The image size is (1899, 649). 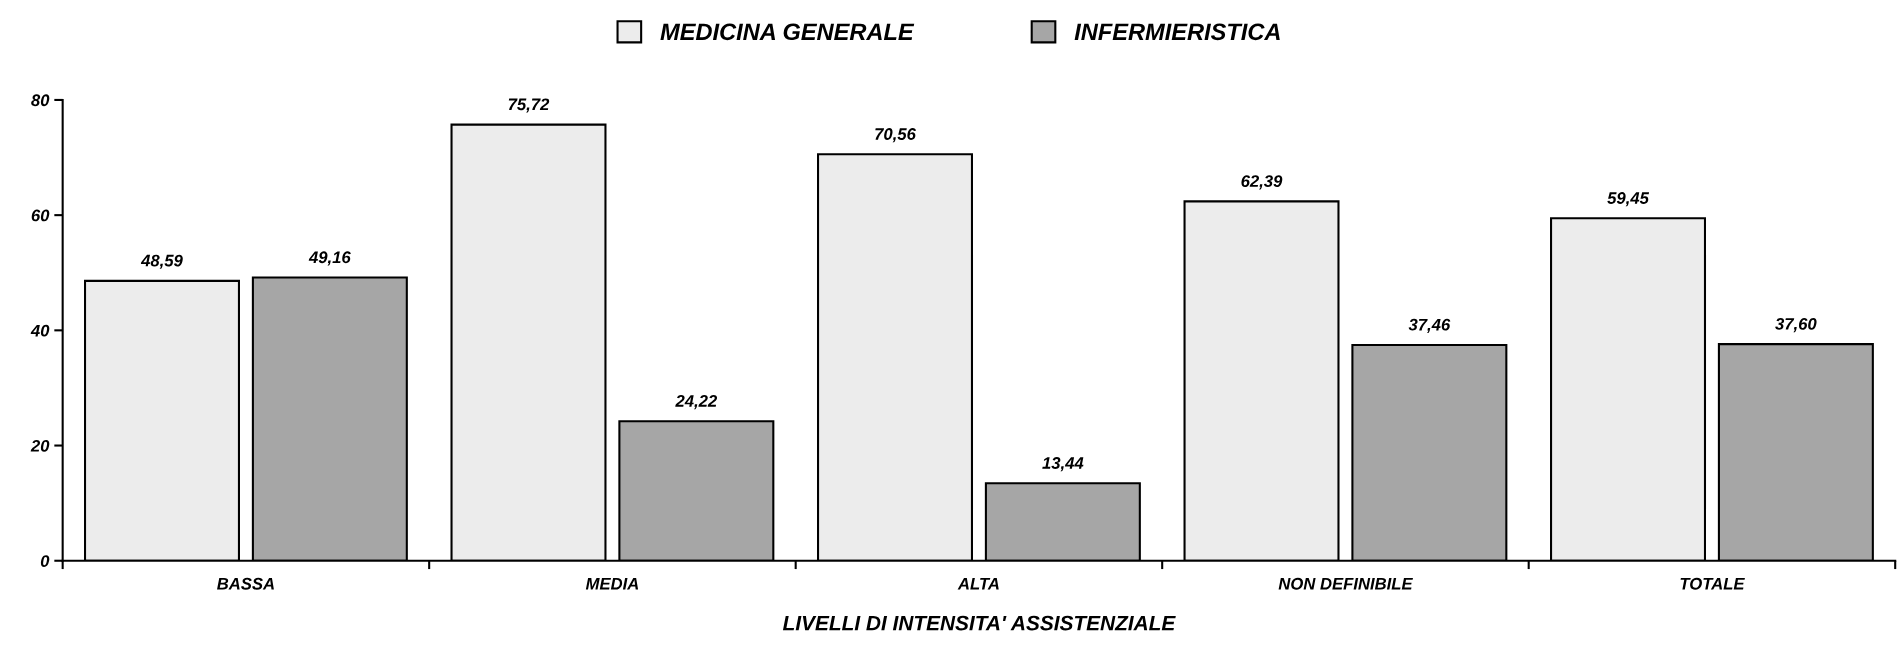 What do you see at coordinates (979, 623) in the screenshot?
I see `x-axis-title: LIVELLI DI INTENSITA' ASSISTENZIALE` at bounding box center [979, 623].